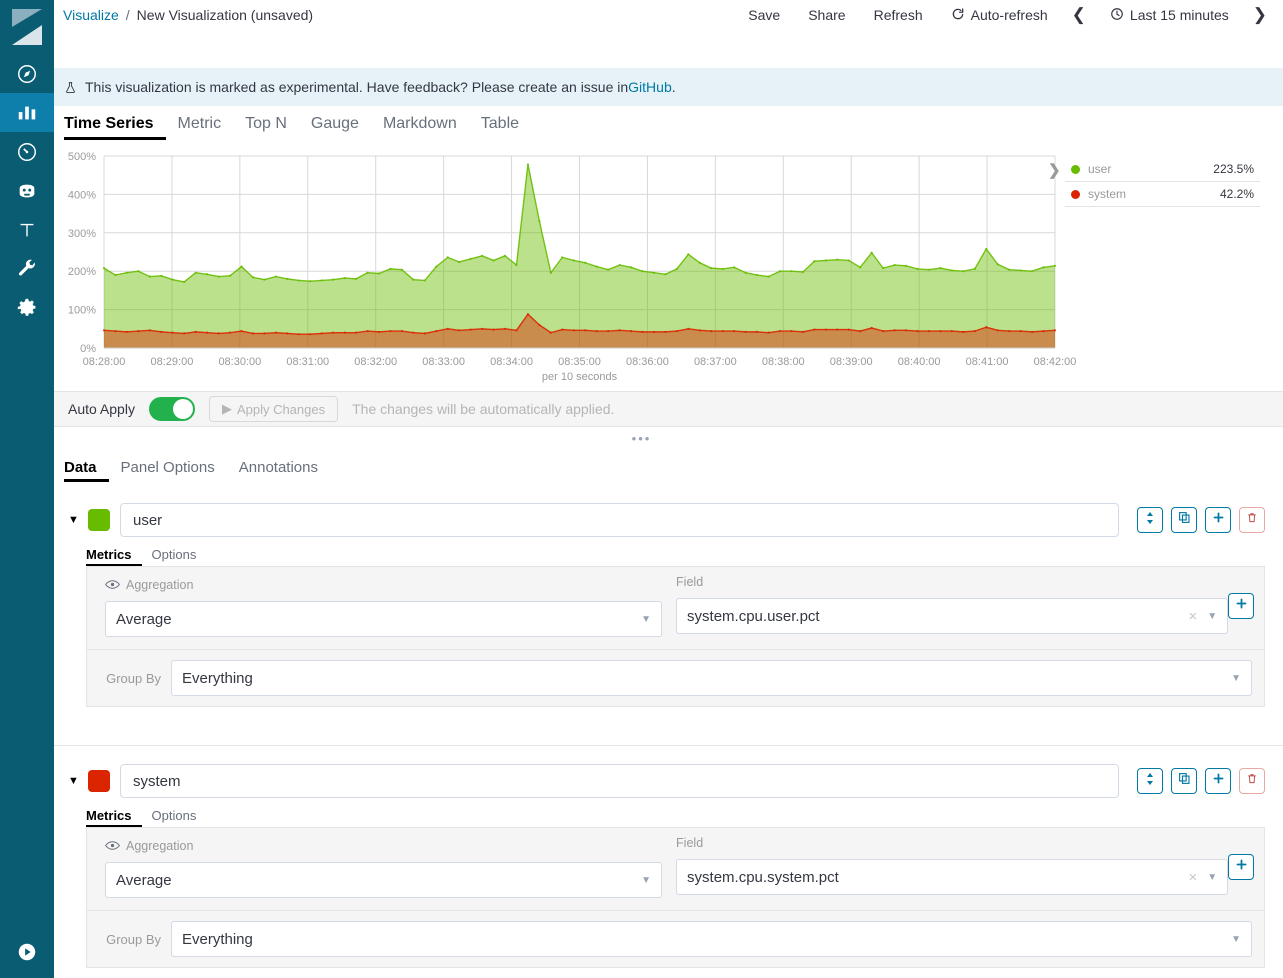  I want to click on field-value: system.cpu.user.pct, so click(753, 616).